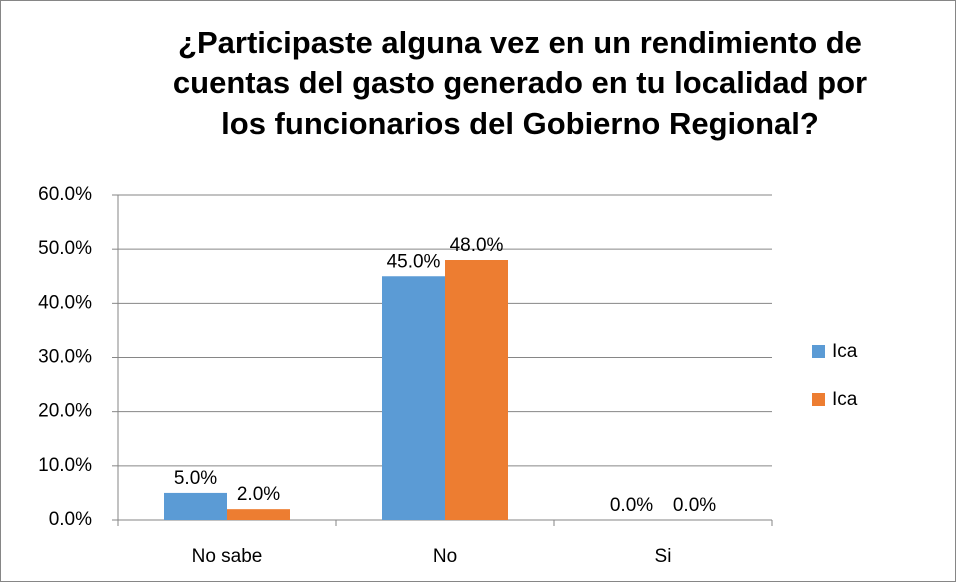 The height and width of the screenshot is (582, 956). I want to click on x-tick-label: No sabe, so click(227, 556).